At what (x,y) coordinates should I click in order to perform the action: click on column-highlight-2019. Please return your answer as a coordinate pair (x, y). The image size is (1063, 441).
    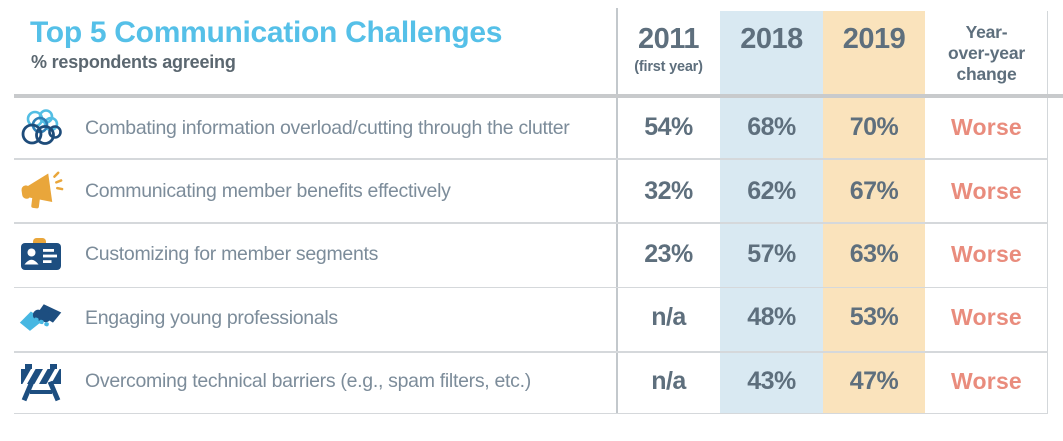
    Looking at the image, I should click on (874, 212).